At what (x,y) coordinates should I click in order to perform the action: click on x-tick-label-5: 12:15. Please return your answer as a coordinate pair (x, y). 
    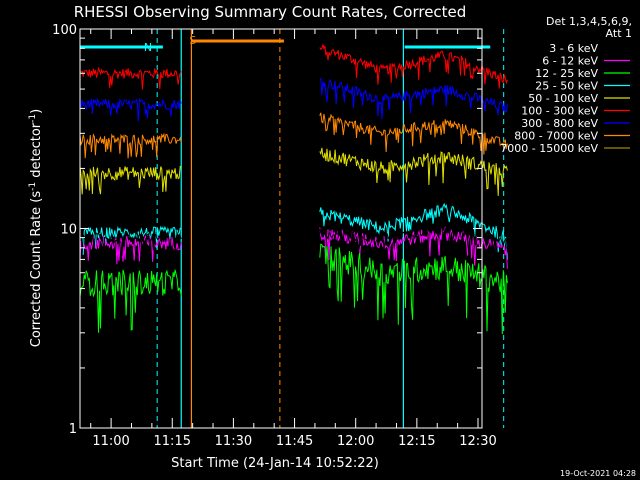
    Looking at the image, I should click on (416, 441).